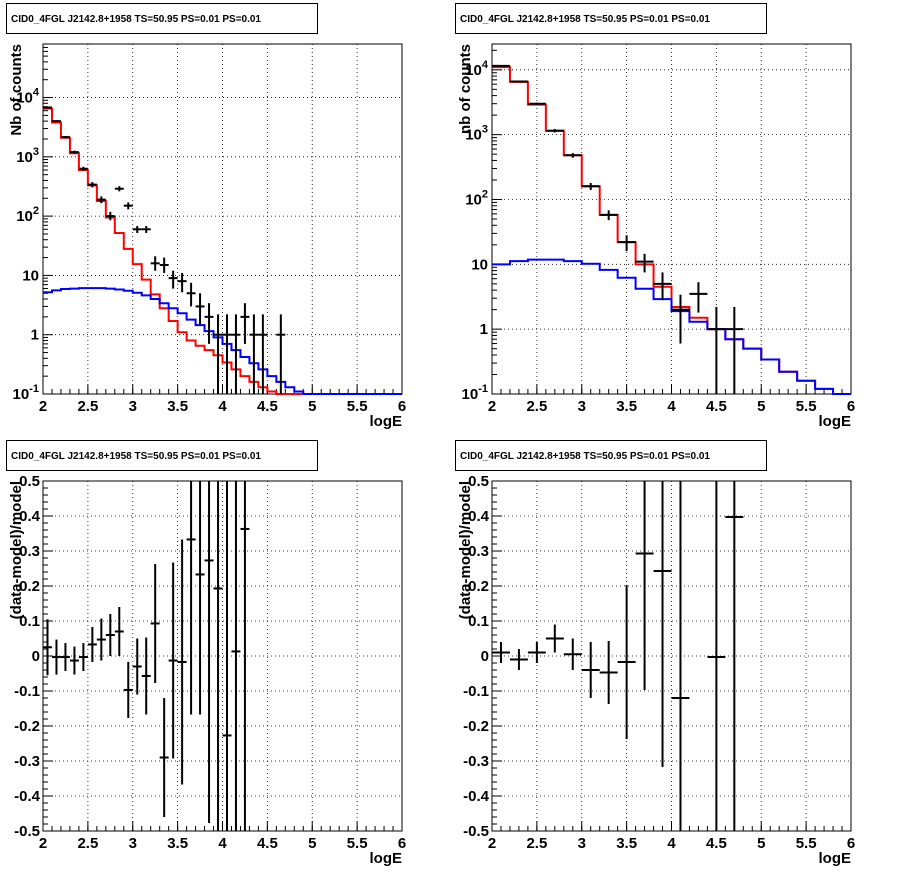 The image size is (898, 875). I want to click on y-tick-label: 10⁻¹, so click(475, 393).